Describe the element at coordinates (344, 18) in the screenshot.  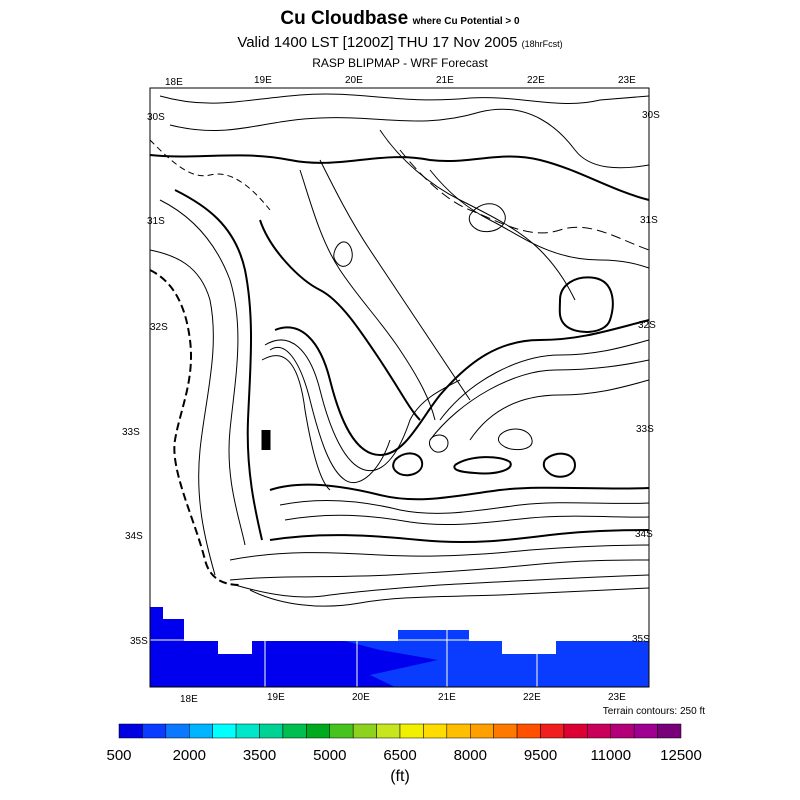
I see `title-main: Cu Cloudbase` at that location.